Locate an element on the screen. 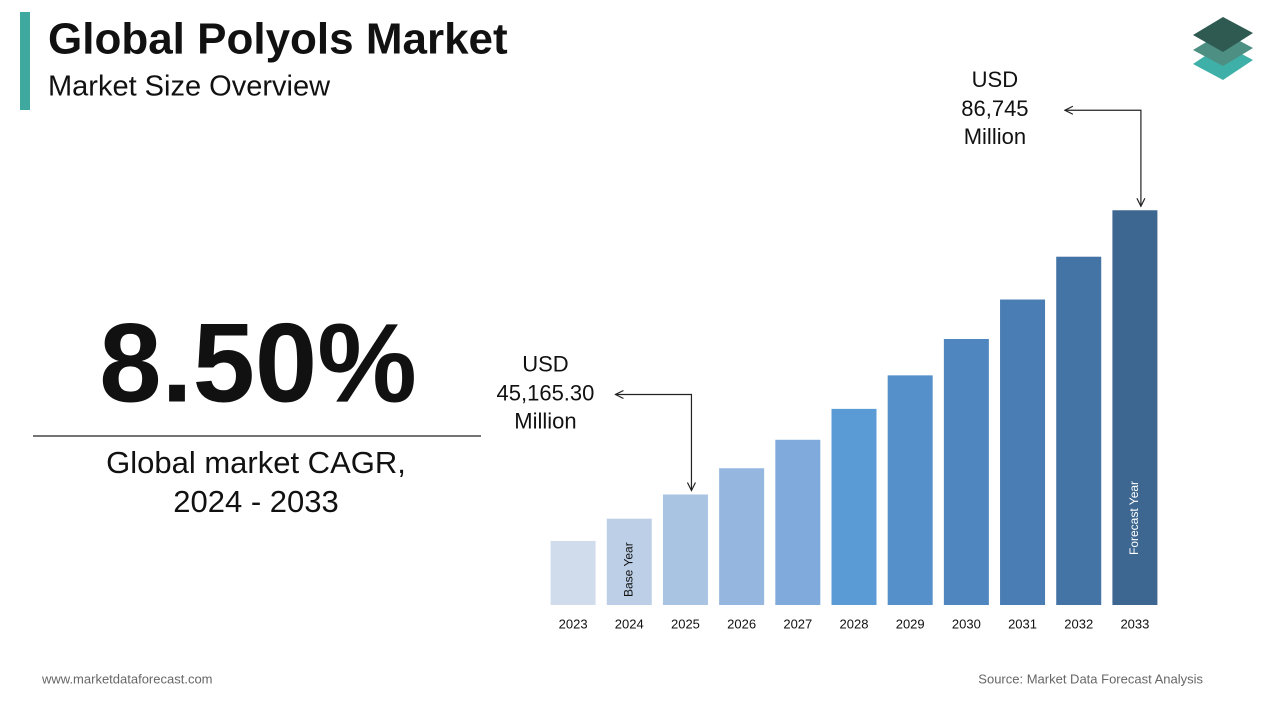 The image size is (1280, 720). x-tick-label: 2029 is located at coordinates (910, 623).